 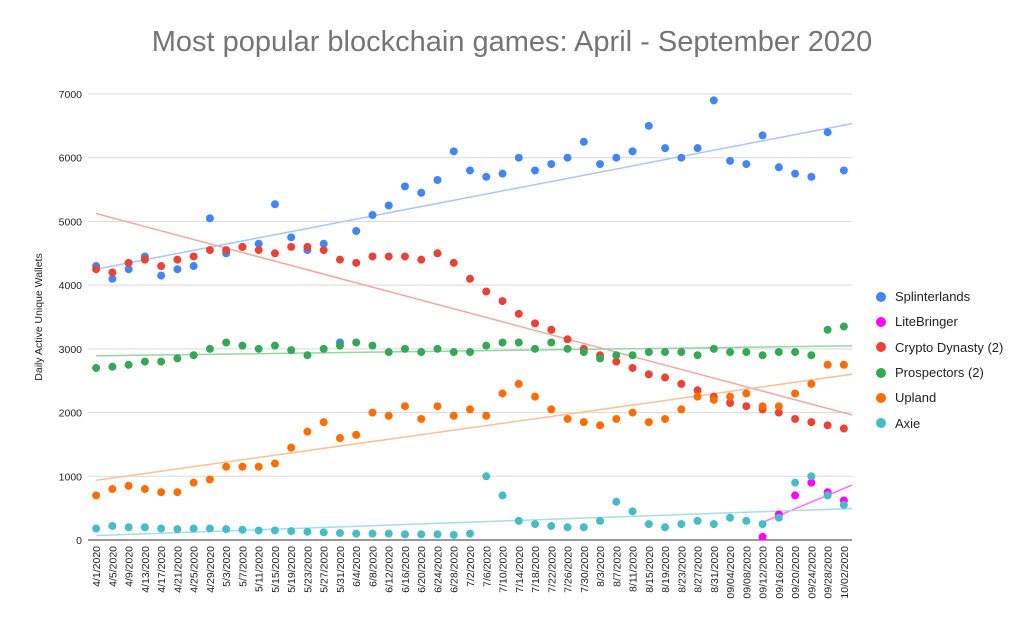 What do you see at coordinates (308, 569) in the screenshot?
I see `x-tick-label: 5/23/2020` at bounding box center [308, 569].